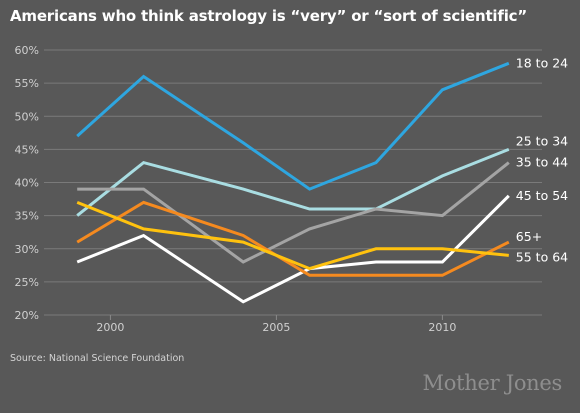 The width and height of the screenshot is (580, 413). Describe the element at coordinates (542, 140) in the screenshot. I see `series-label: 25 to 34` at that location.